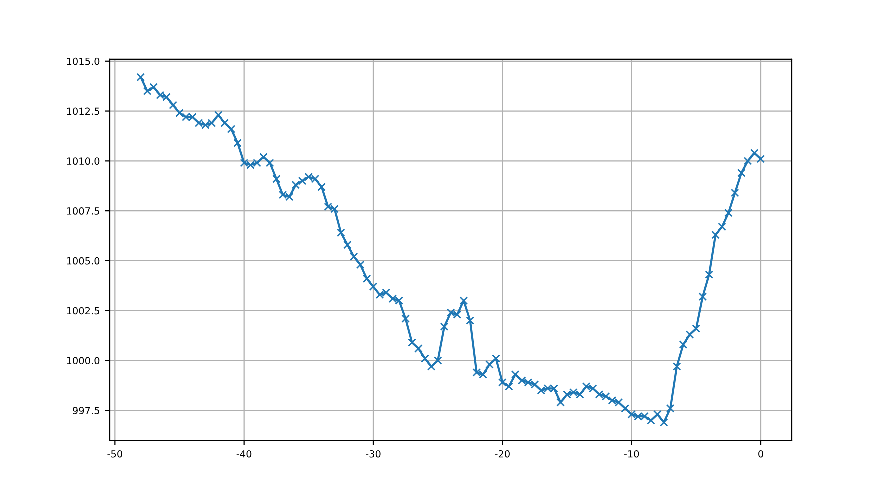 This screenshot has width=880, height=495. What do you see at coordinates (83, 311) in the screenshot?
I see `y-tick-label: 1002.5` at bounding box center [83, 311].